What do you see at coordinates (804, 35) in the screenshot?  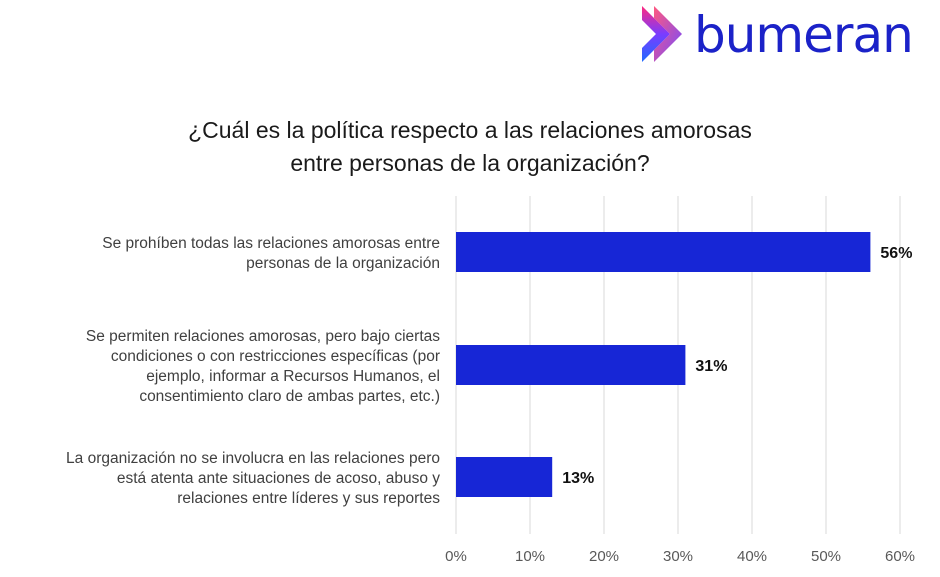 I see `bumeran-wordmark: bumeran` at bounding box center [804, 35].